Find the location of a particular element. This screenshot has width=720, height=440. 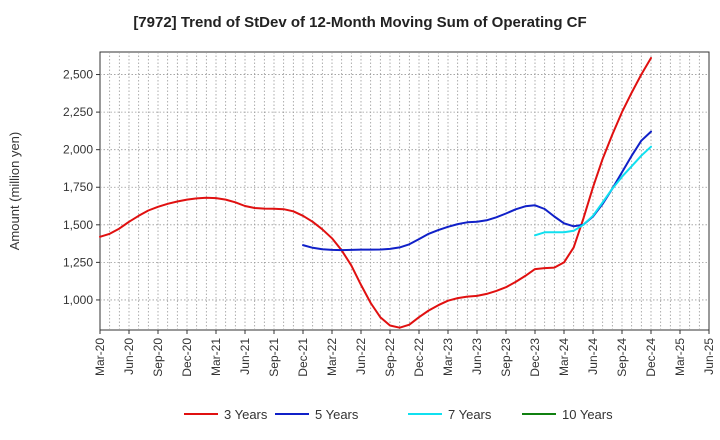

x-tick-label: Sep-24 is located at coordinates (622, 357).